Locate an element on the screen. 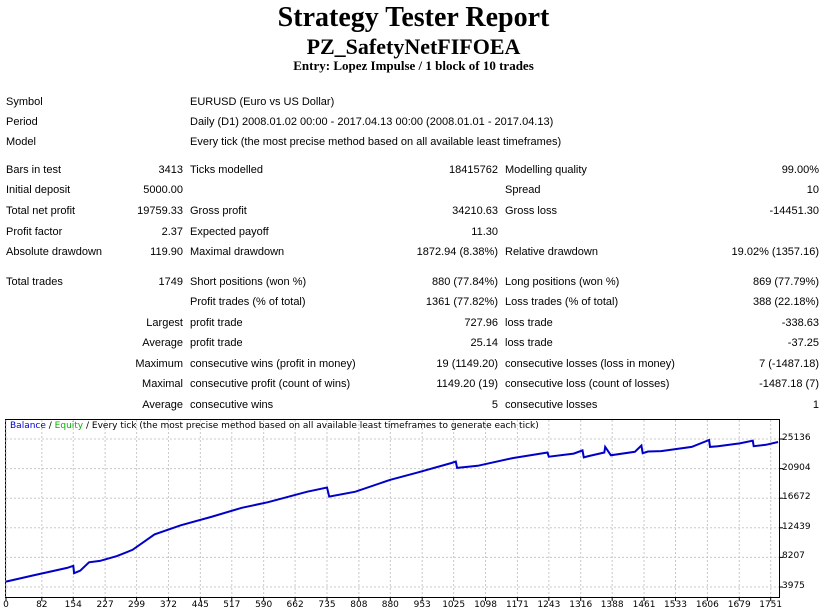  symbol-label: Symbol is located at coordinates (24, 102).